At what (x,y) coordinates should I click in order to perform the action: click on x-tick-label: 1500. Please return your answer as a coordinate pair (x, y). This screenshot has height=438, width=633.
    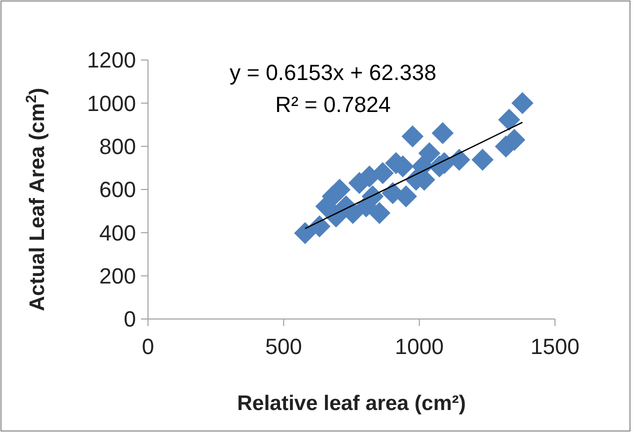
    Looking at the image, I should click on (555, 346).